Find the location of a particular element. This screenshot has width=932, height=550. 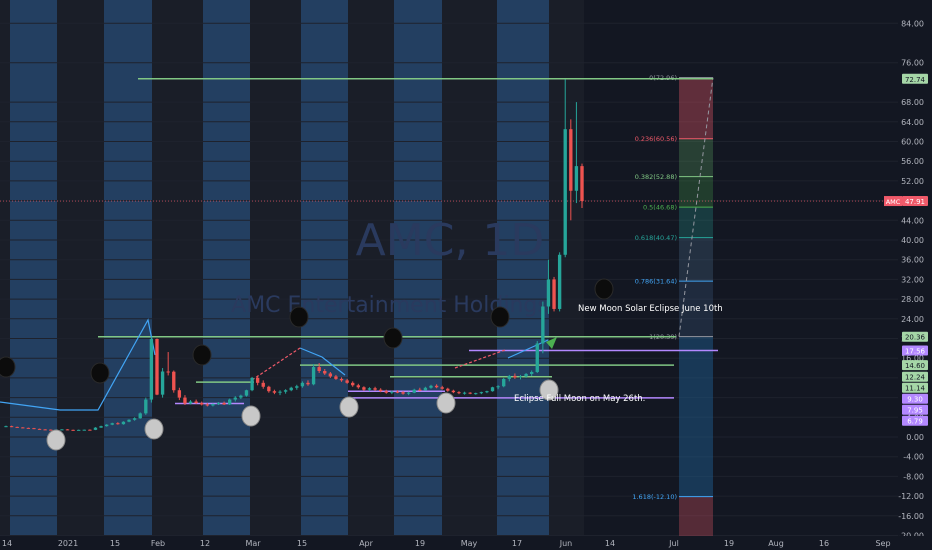

x-tick-label: May is located at coordinates (469, 543).